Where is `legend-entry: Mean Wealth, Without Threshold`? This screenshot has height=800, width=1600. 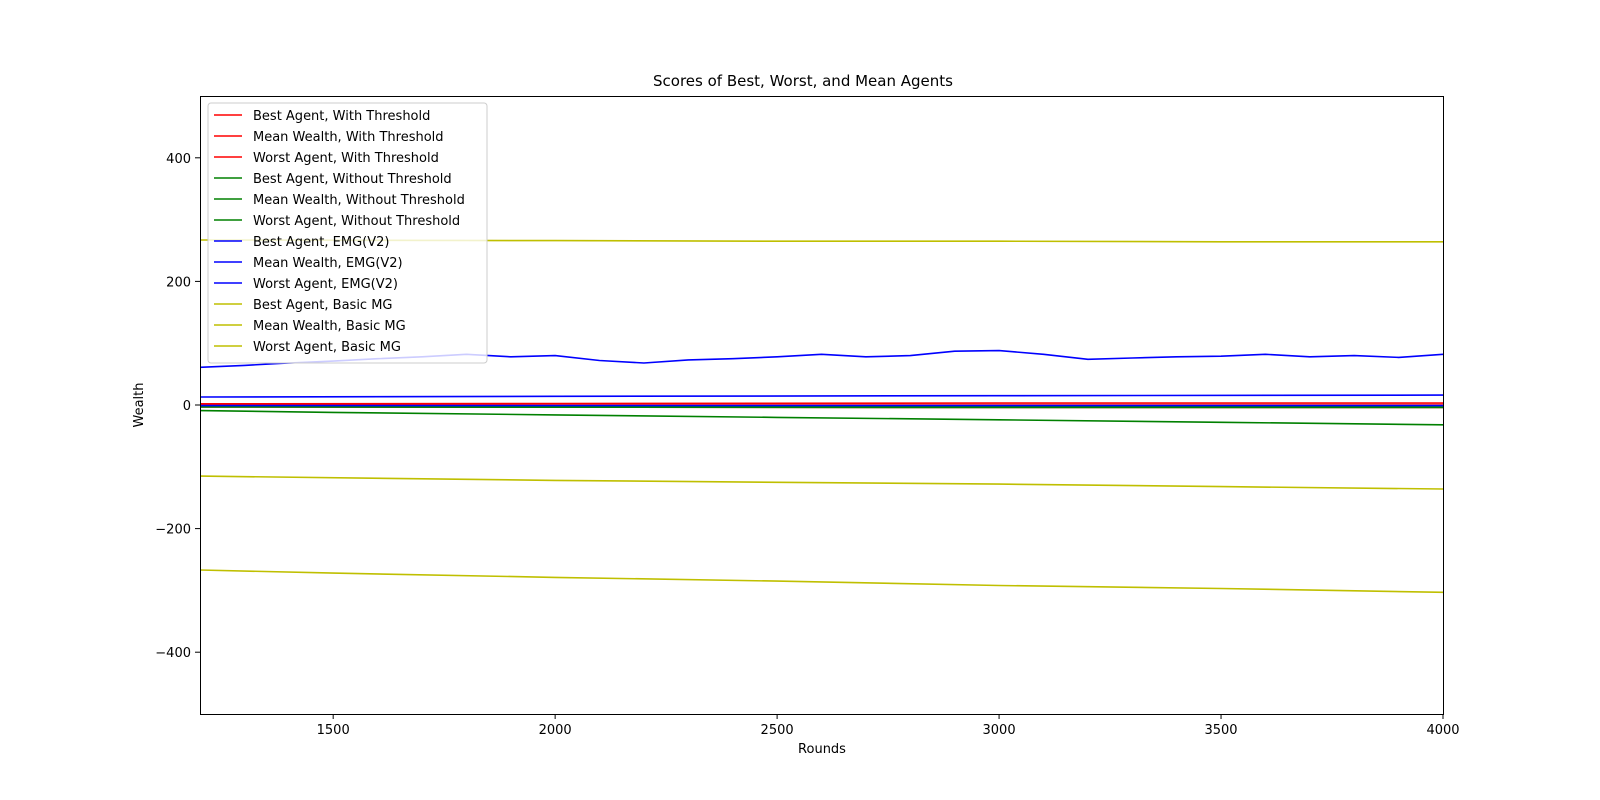 legend-entry: Mean Wealth, Without Threshold is located at coordinates (359, 200).